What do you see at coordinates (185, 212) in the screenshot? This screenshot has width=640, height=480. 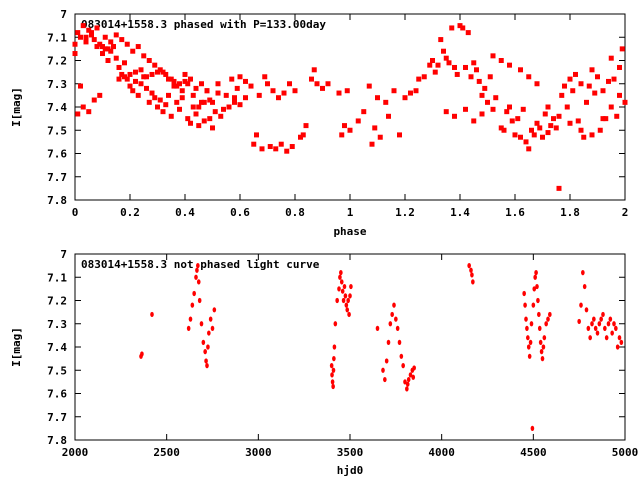 I see `x-tick-label: 0.4` at bounding box center [185, 212].